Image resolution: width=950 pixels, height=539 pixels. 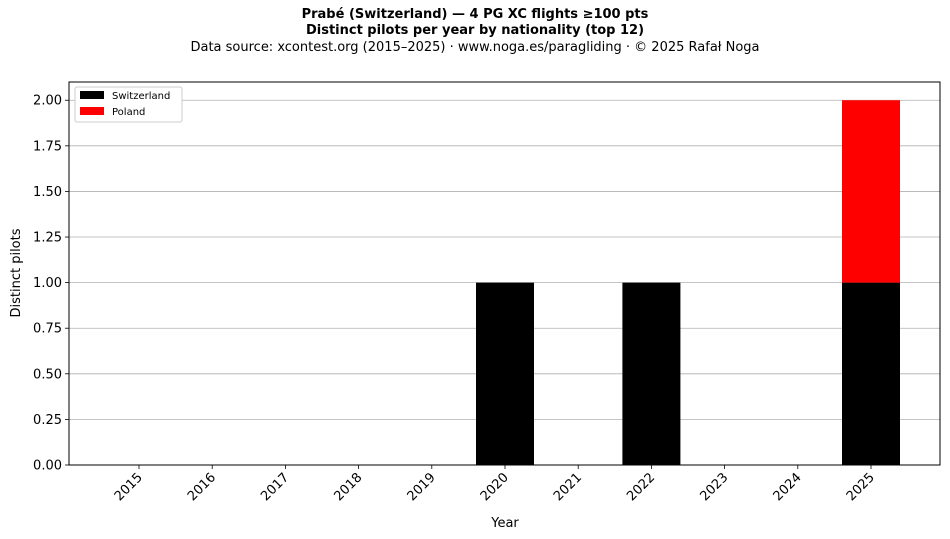 What do you see at coordinates (861, 487) in the screenshot?
I see `x-tick-label: 2025` at bounding box center [861, 487].